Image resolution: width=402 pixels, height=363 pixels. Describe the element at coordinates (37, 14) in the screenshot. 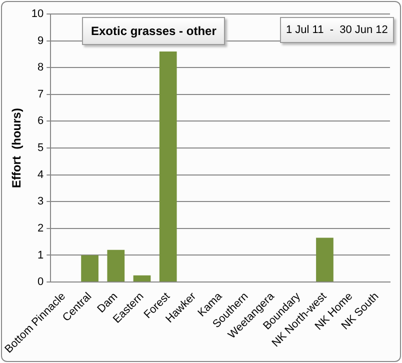

I see `y-tick-label: 10` at that location.